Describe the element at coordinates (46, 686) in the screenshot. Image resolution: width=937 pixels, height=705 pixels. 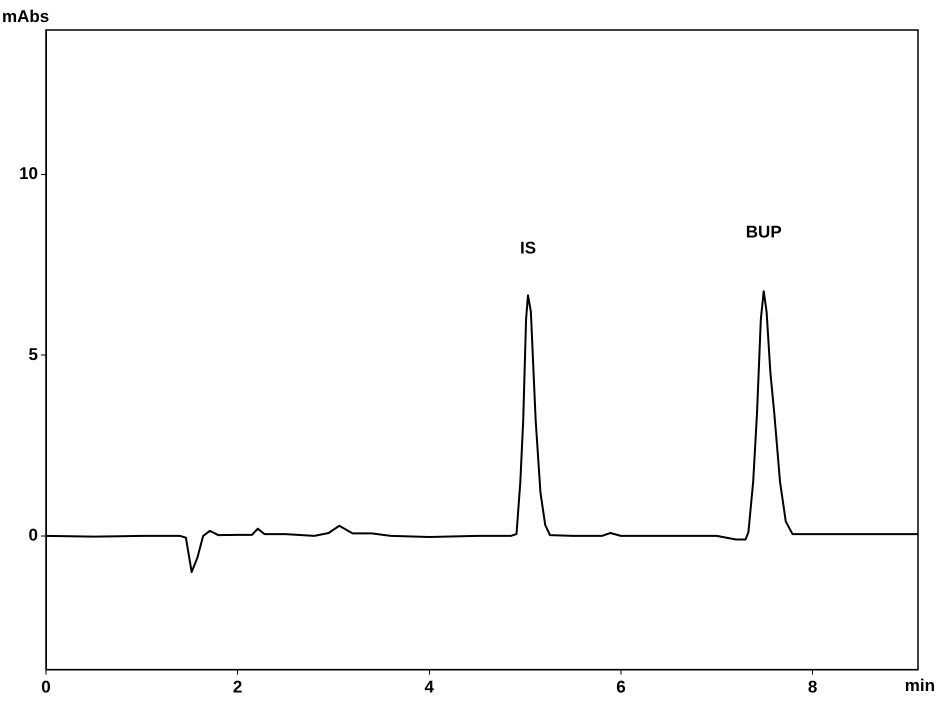
I see `x-tick-label: 0` at that location.